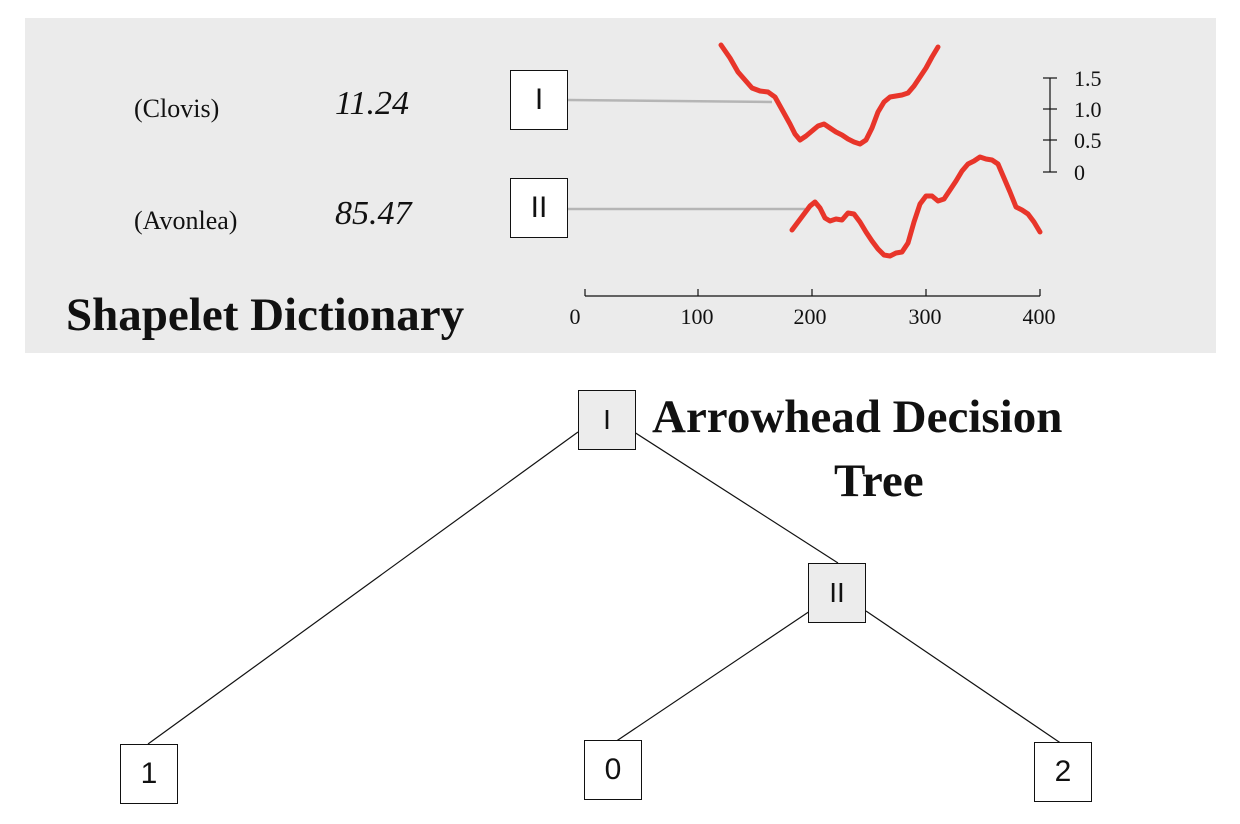 The width and height of the screenshot is (1240, 824). What do you see at coordinates (575, 316) in the screenshot?
I see `x-tick-label-0: 0` at bounding box center [575, 316].